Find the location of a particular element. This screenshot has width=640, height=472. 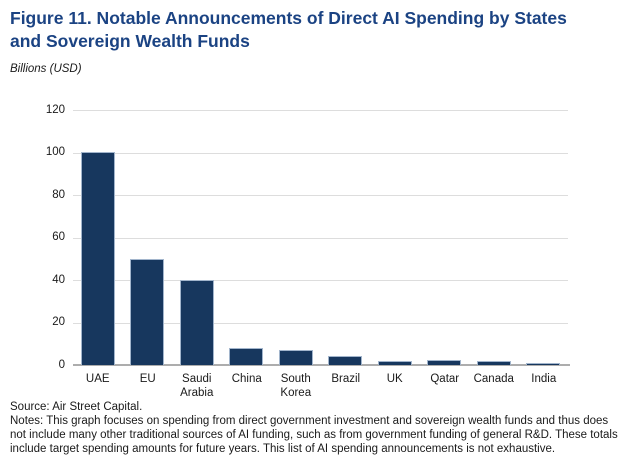

x-label-brazil: Brazil is located at coordinates (346, 379).